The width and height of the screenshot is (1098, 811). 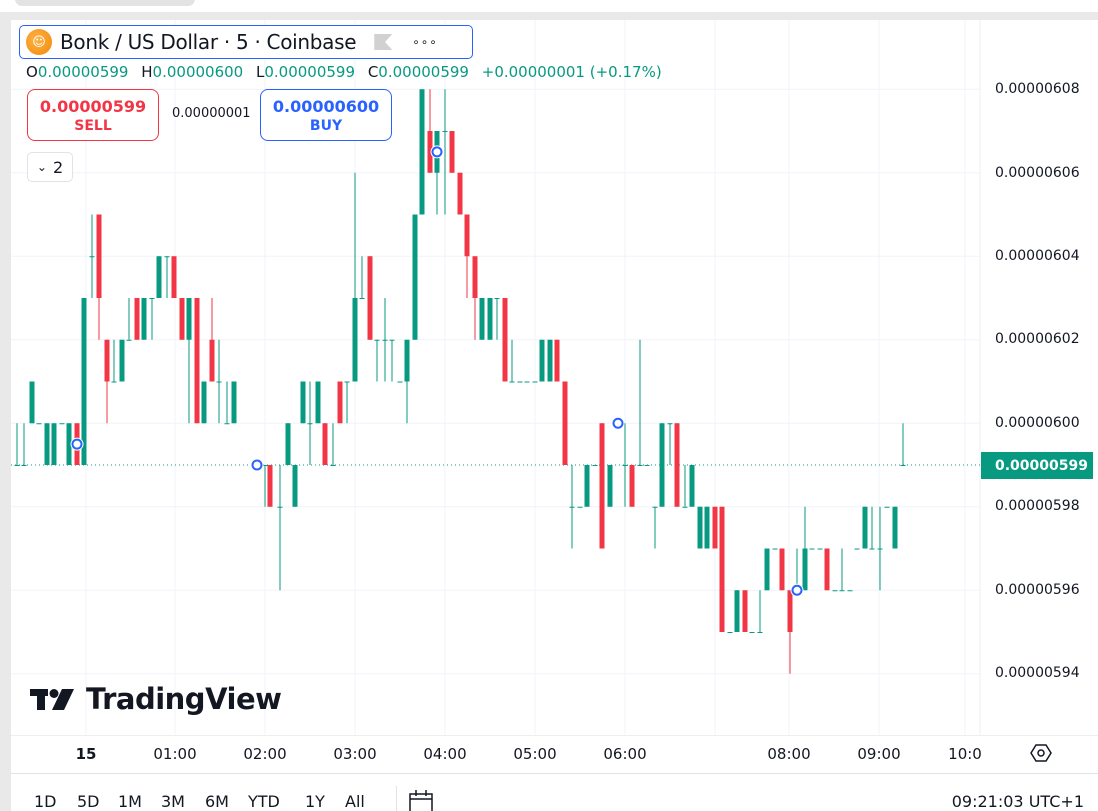 I want to click on chart-settings-icon, so click(x=1041, y=753).